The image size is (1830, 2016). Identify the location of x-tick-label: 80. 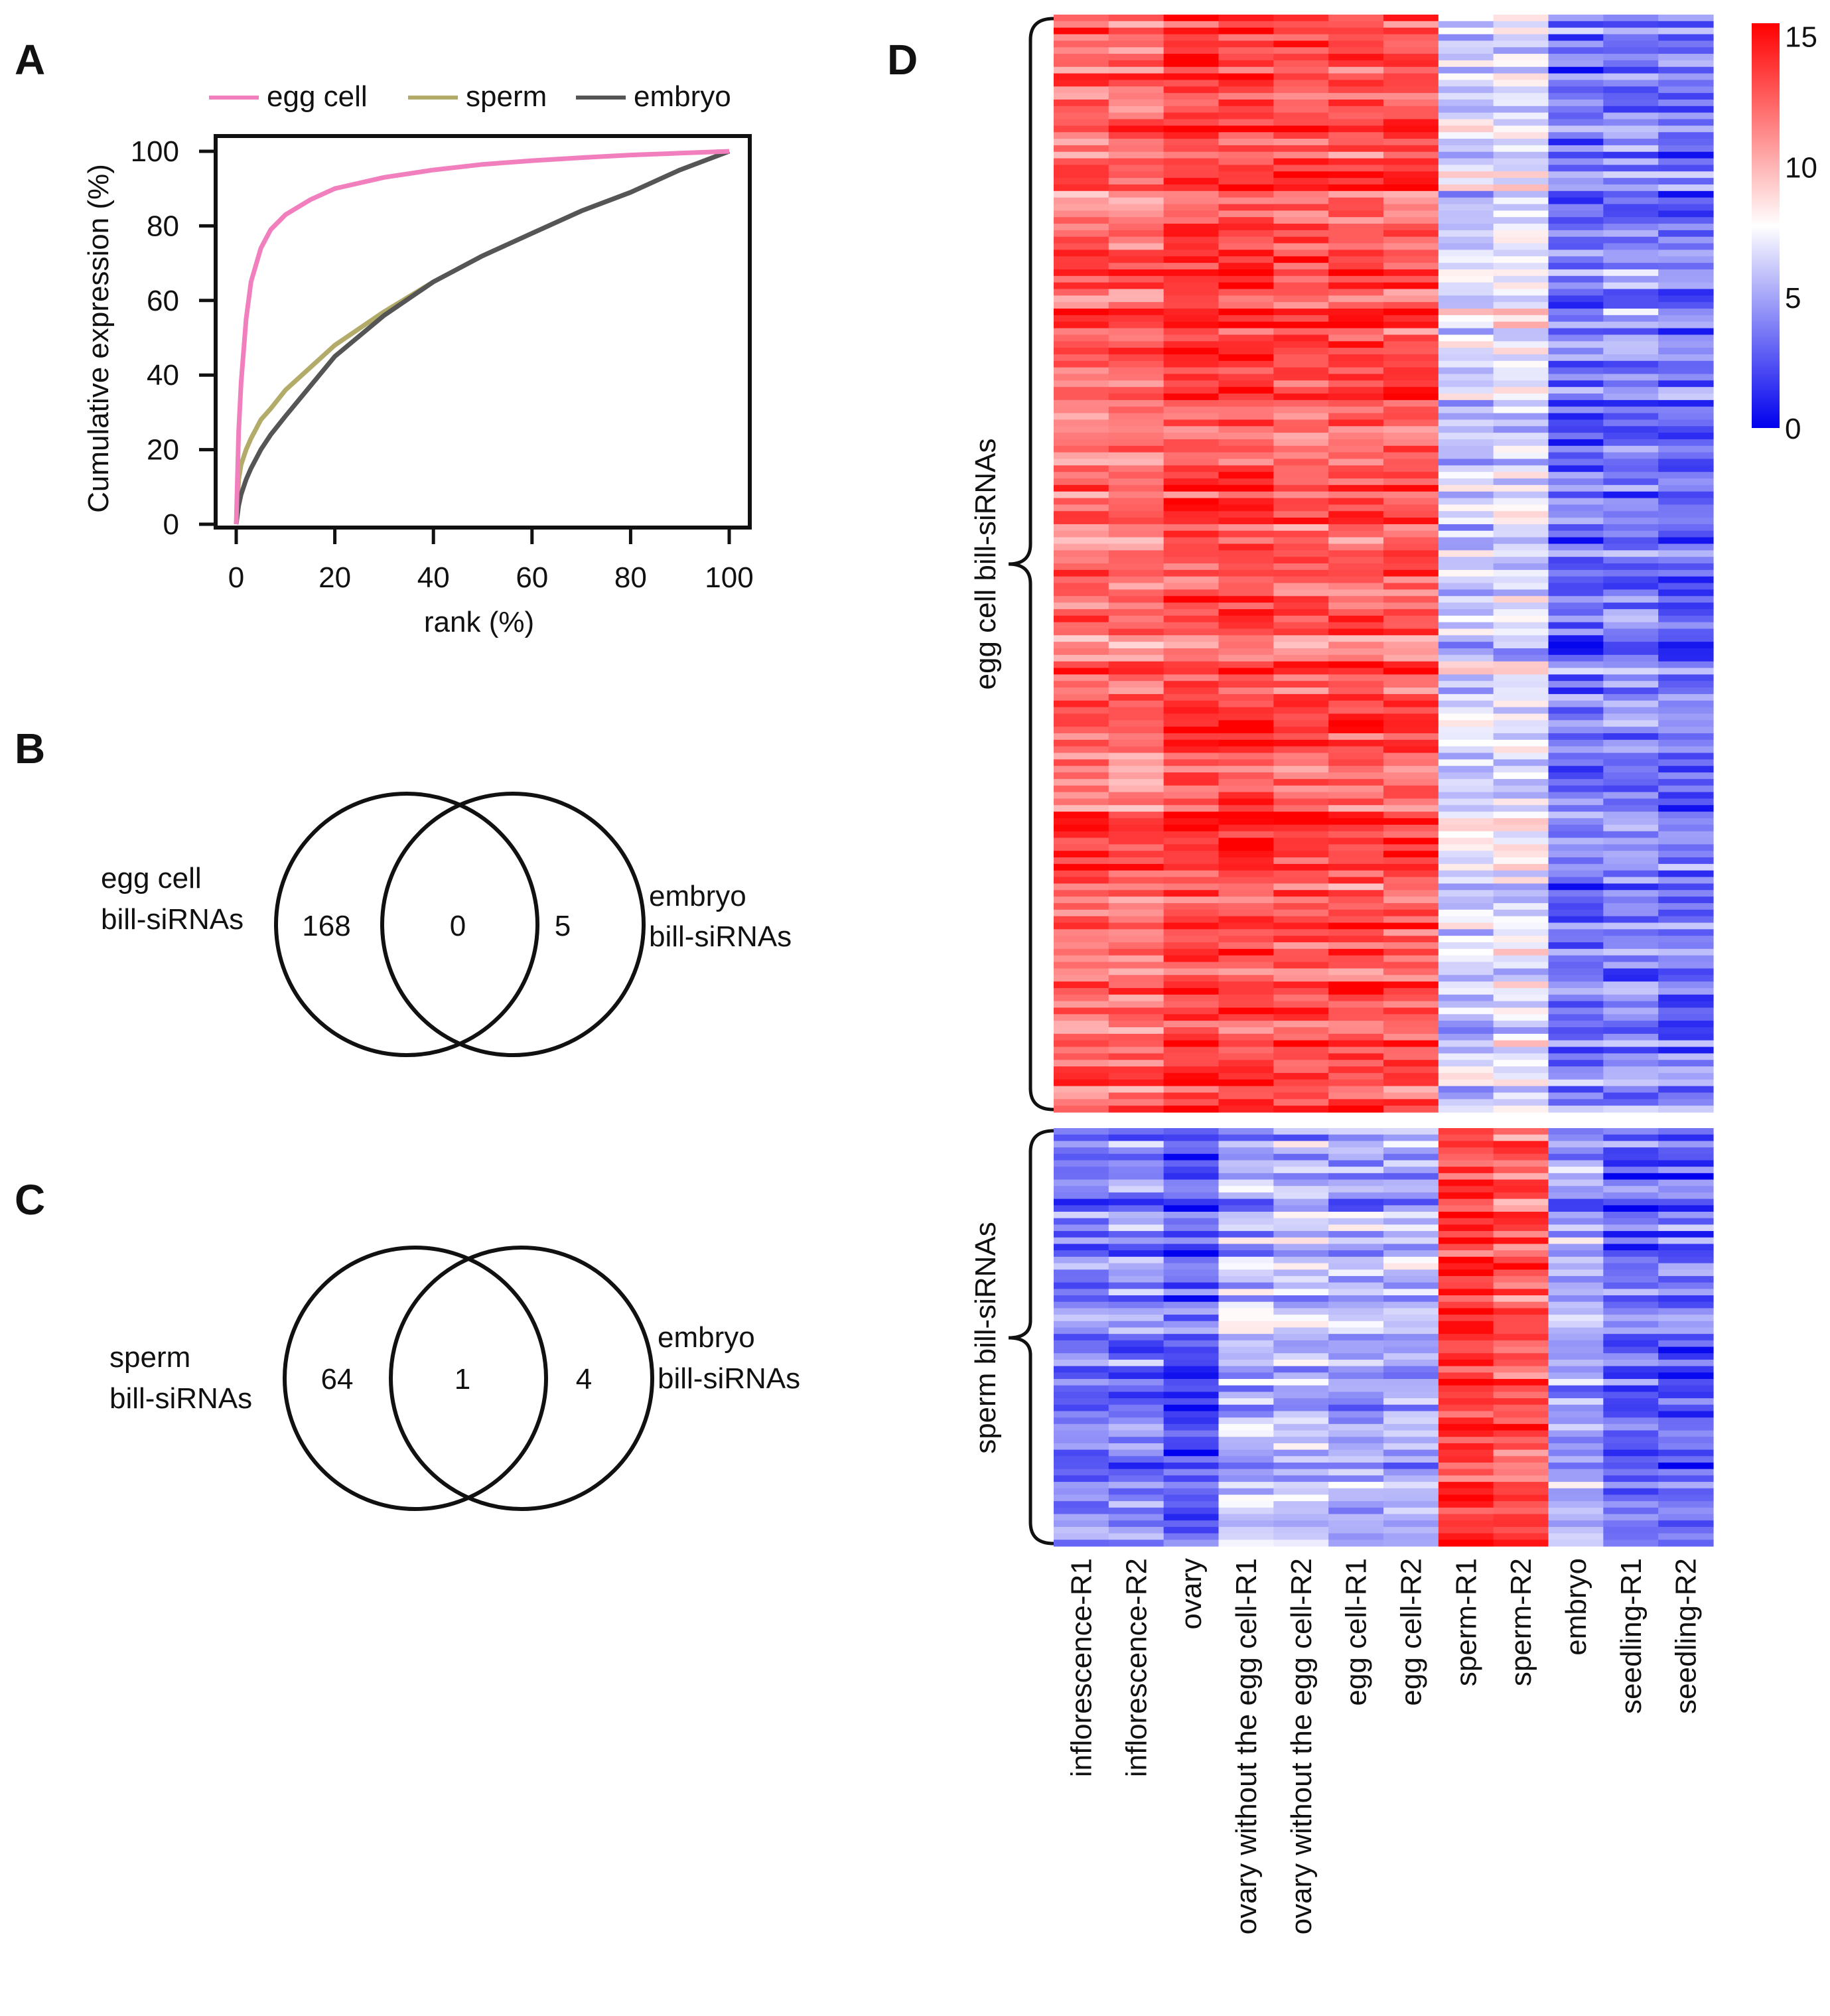
(630, 577).